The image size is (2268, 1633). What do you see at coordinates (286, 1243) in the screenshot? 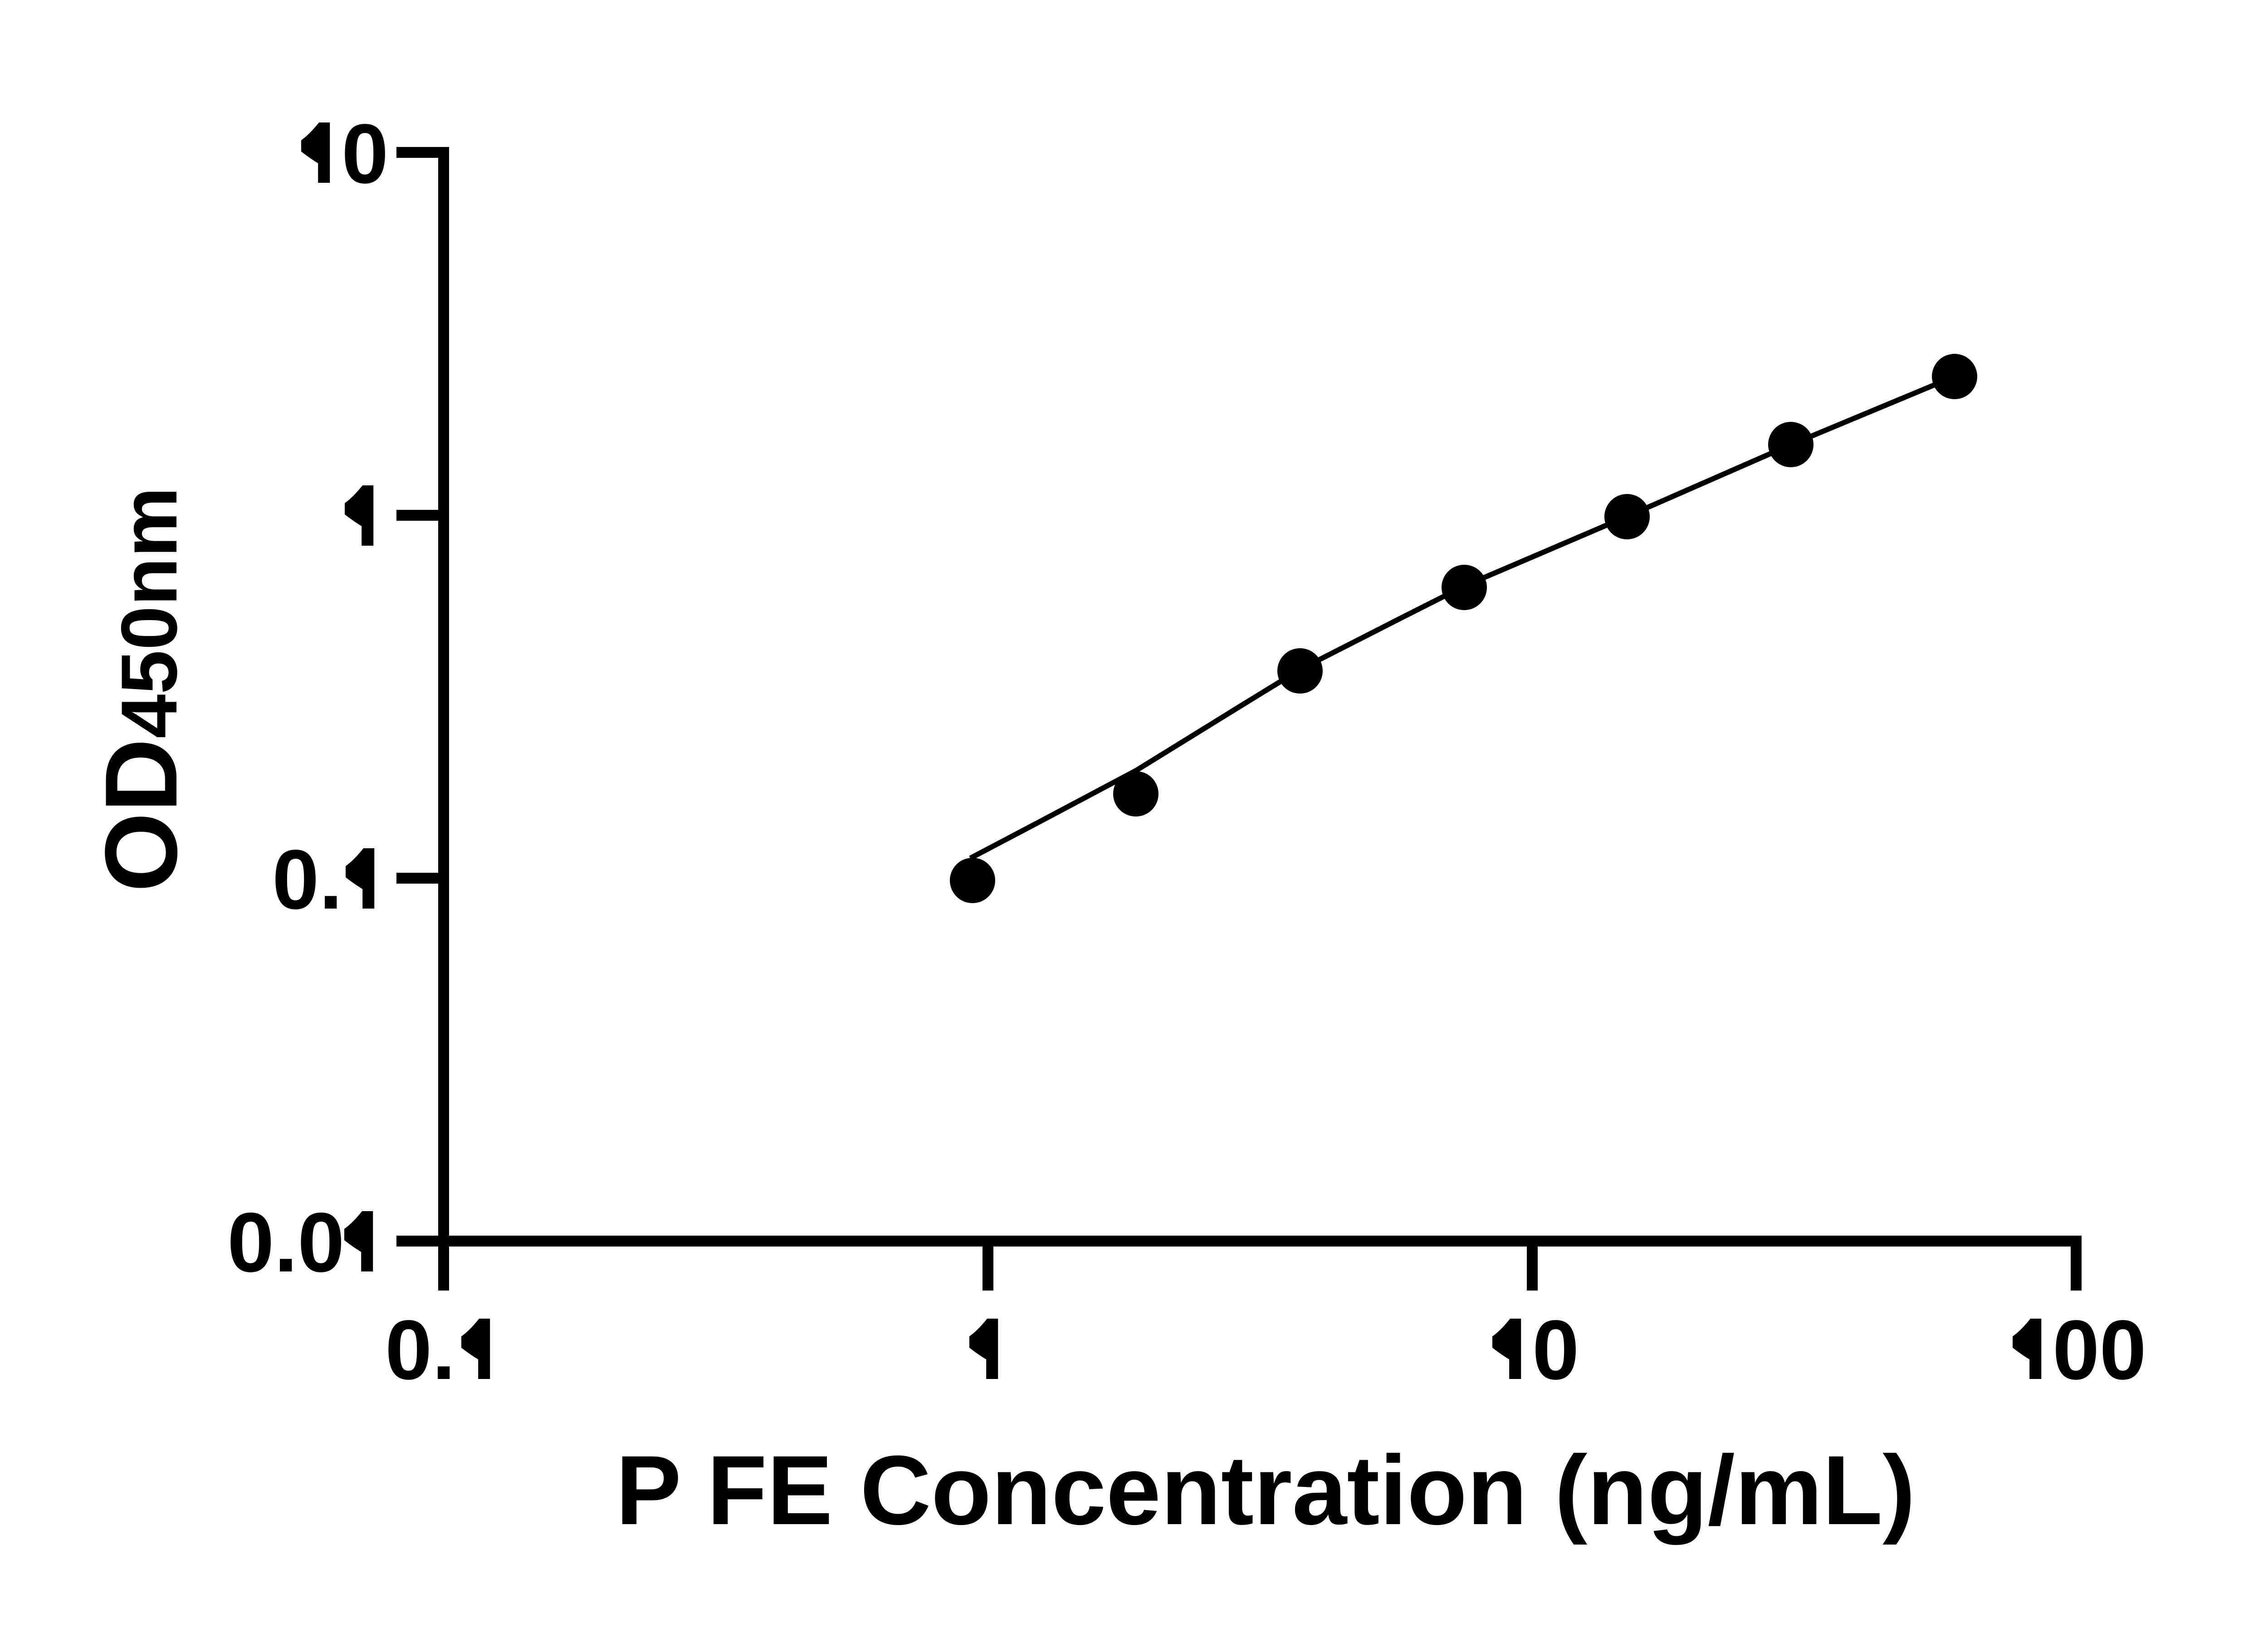
I see `svg-text: 0.0` at bounding box center [286, 1243].